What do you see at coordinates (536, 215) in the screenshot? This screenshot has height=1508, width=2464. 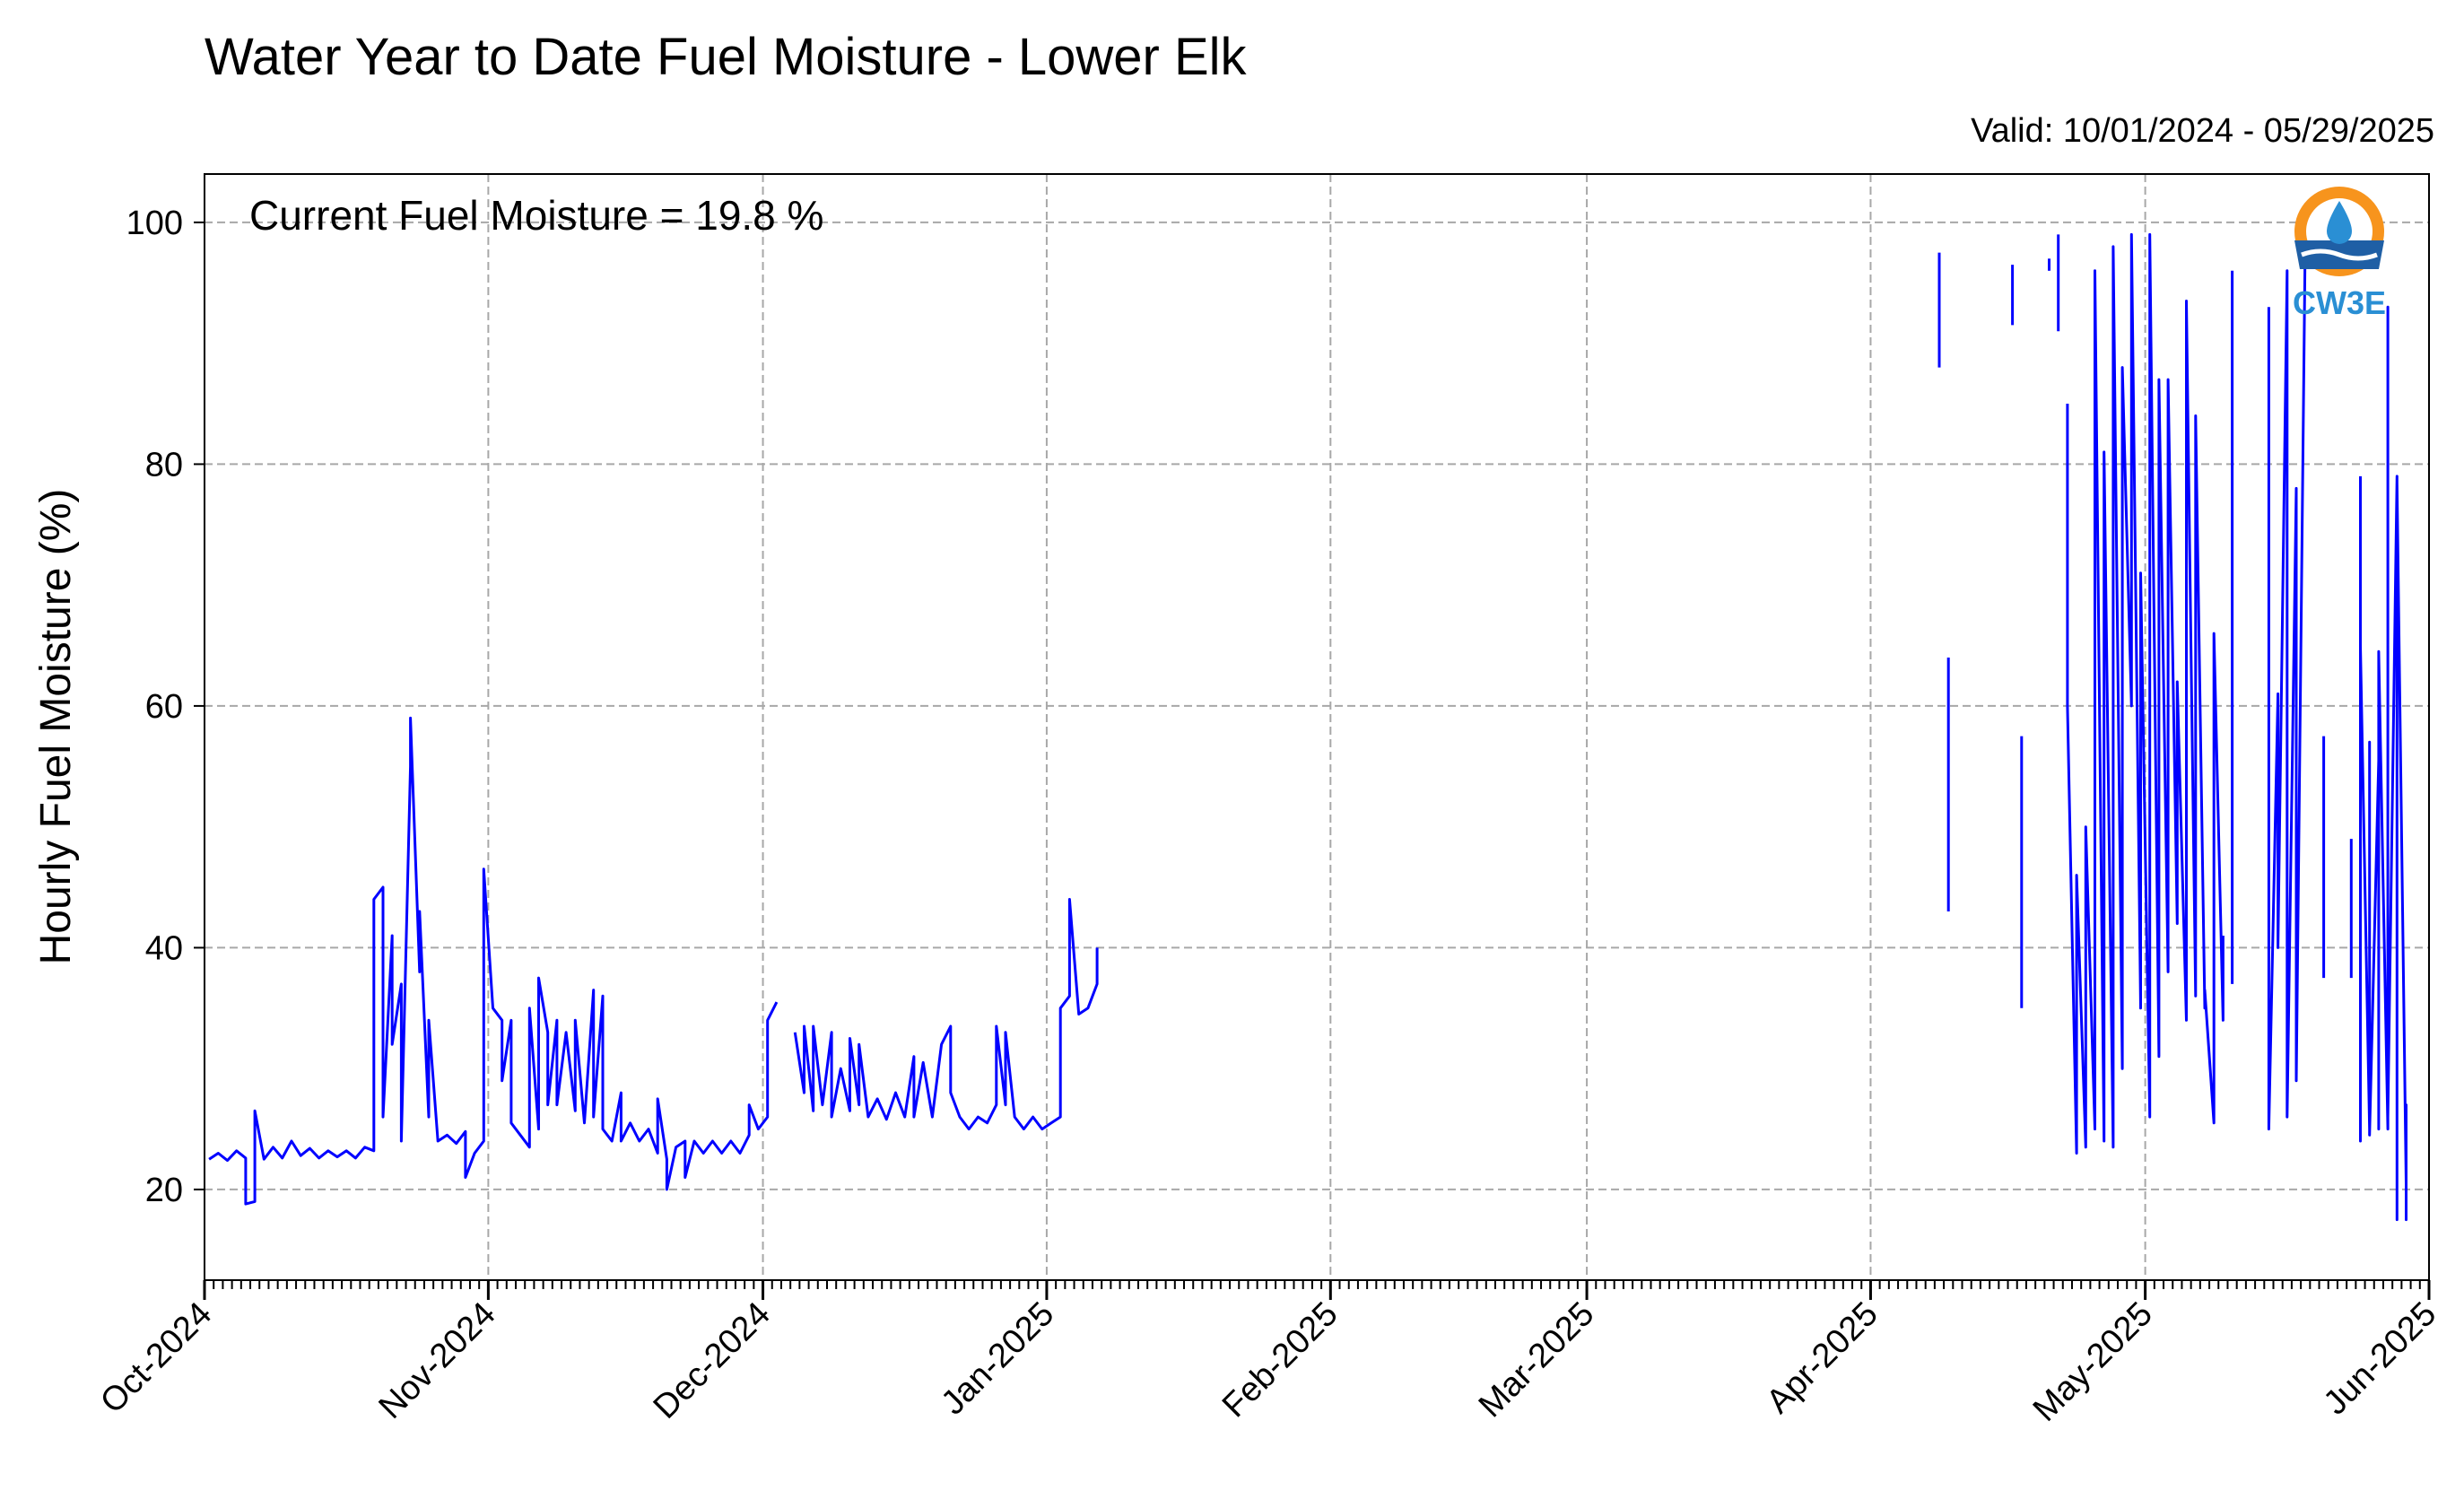 I see `current-fuel-moisture-annotation: Current Fuel Moisture = 19.8 %` at bounding box center [536, 215].